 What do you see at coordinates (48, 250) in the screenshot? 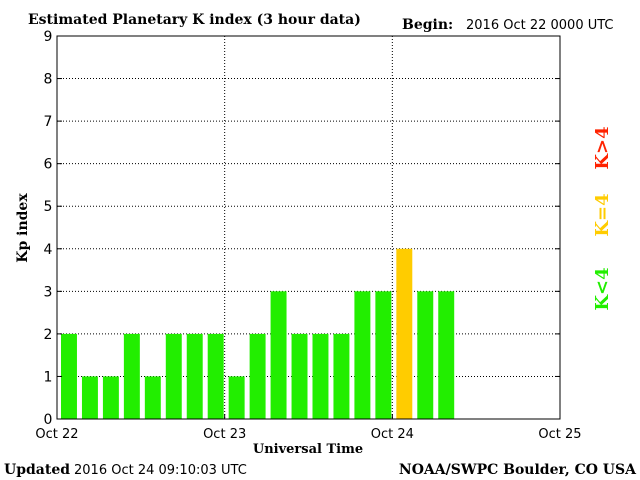
I see `y-tick-label: 4` at bounding box center [48, 250].